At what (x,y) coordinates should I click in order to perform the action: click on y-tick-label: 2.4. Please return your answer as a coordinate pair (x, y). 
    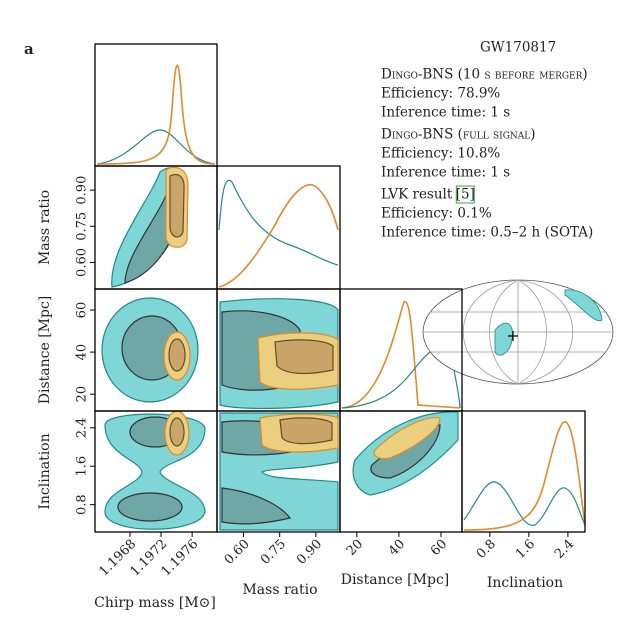
    Looking at the image, I should click on (82, 427).